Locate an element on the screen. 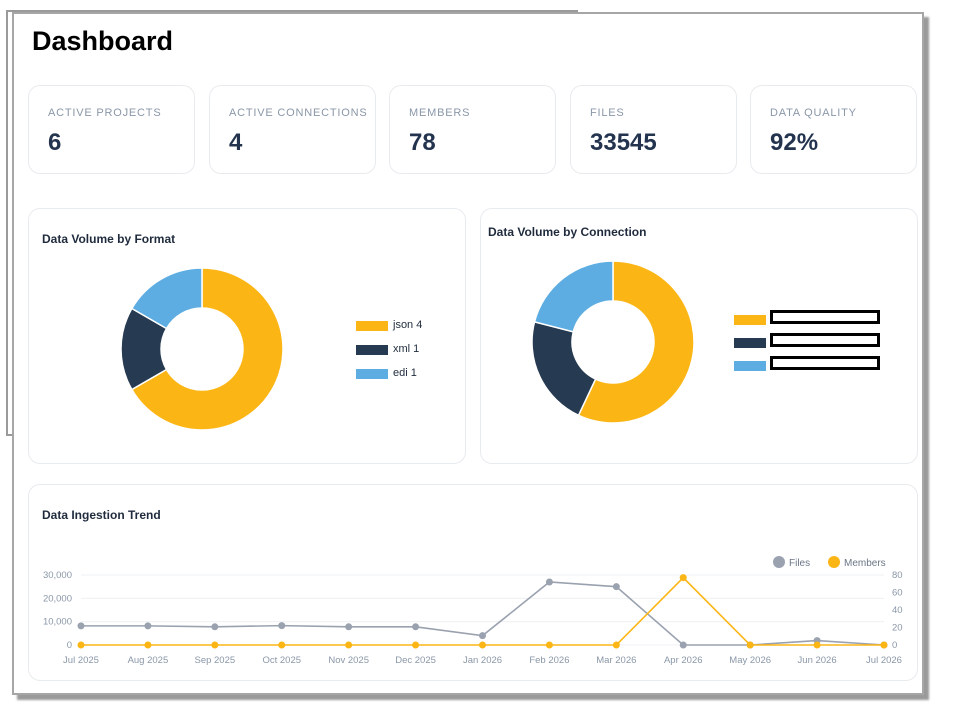  y-right-tick-label: 60 is located at coordinates (897, 593).